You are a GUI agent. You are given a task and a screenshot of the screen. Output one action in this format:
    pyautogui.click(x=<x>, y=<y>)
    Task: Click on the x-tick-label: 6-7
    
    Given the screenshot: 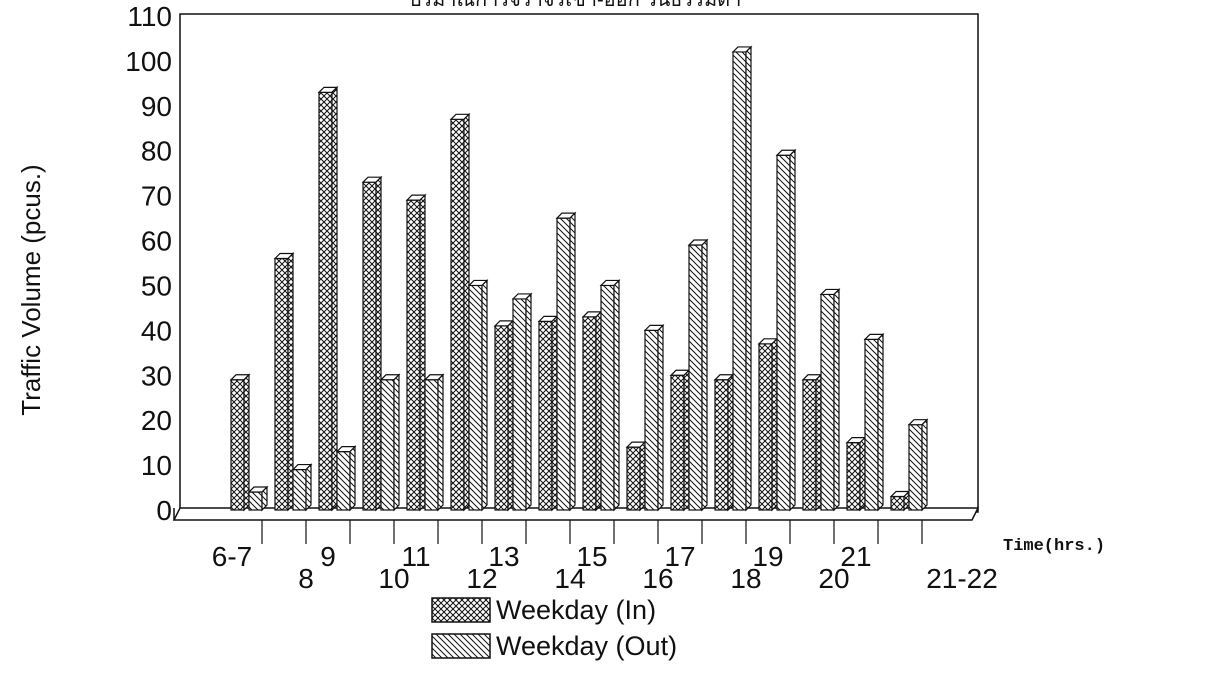 What is the action you would take?
    pyautogui.click(x=232, y=556)
    